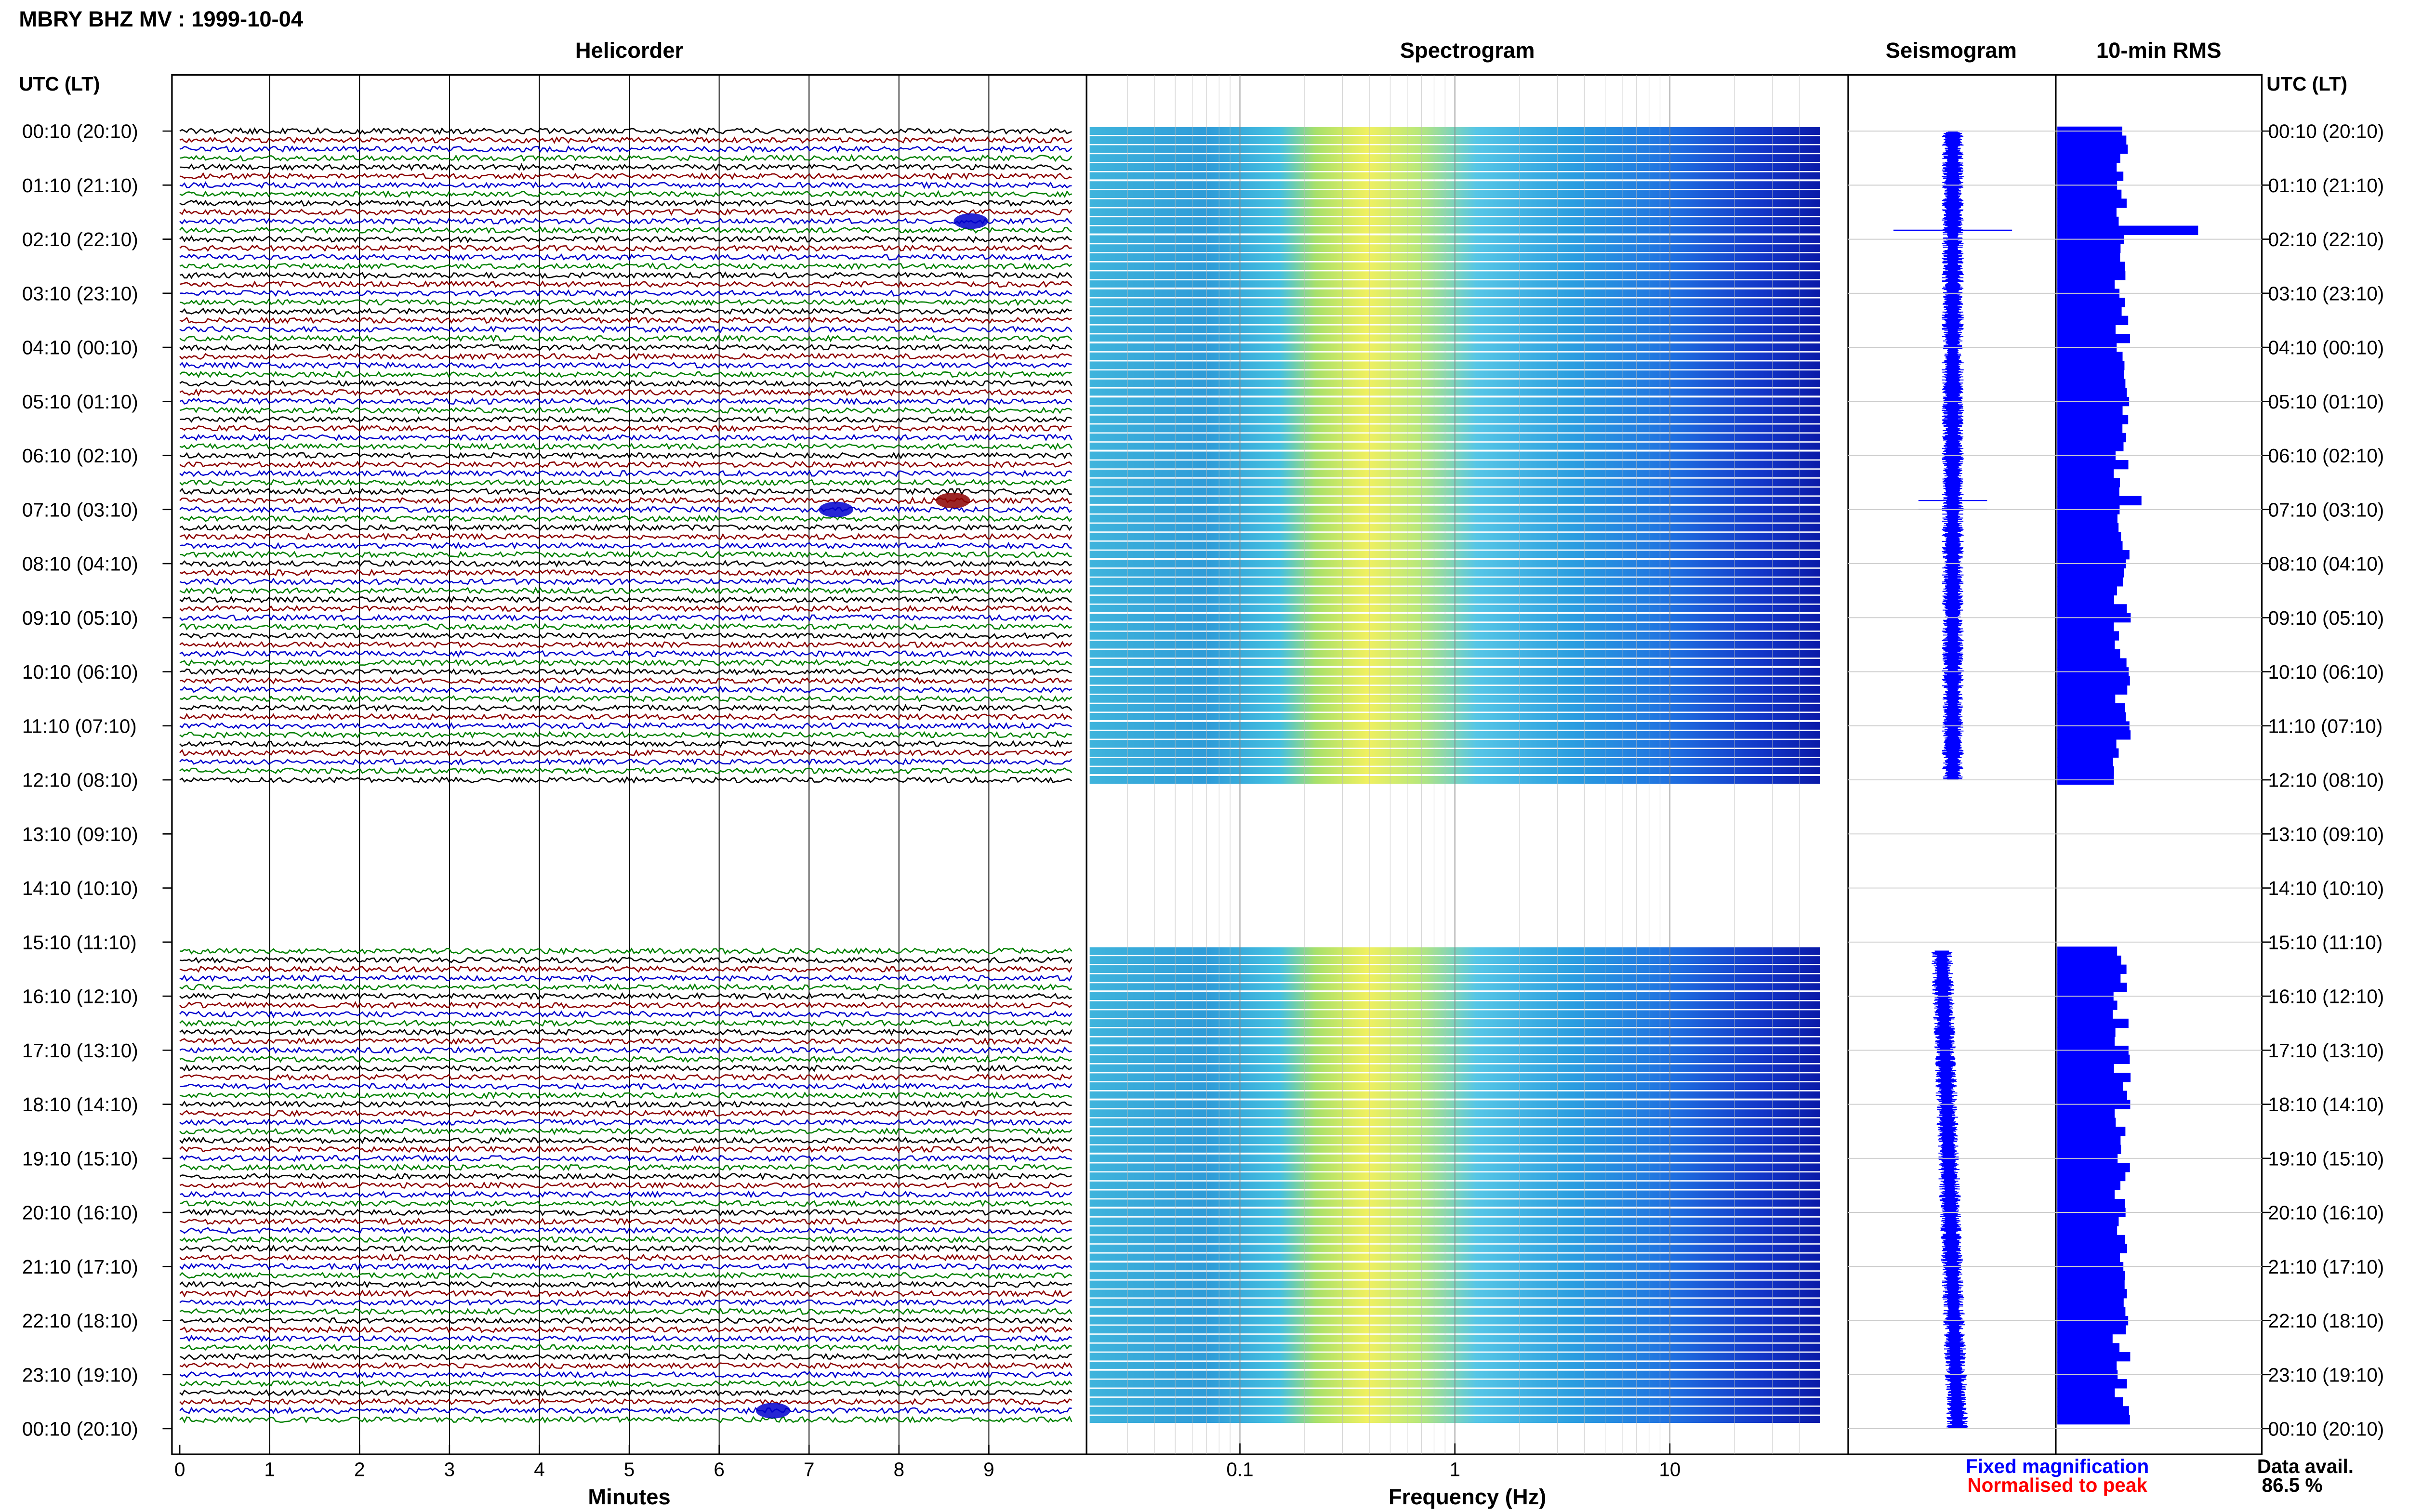 The height and width of the screenshot is (1512, 2409). I want to click on right-time-label: 04:10 (00:10), so click(2326, 348).